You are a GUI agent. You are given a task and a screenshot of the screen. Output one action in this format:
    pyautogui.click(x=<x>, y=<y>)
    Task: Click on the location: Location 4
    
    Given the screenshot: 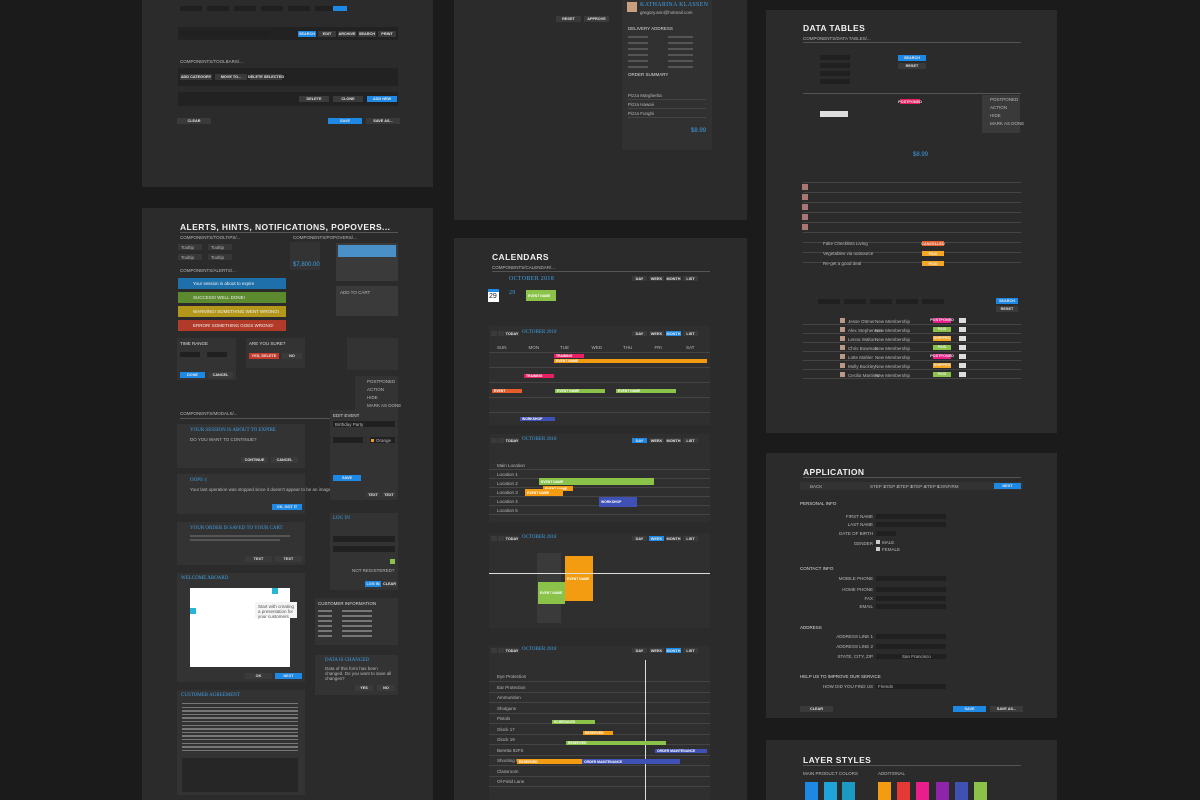 What is the action you would take?
    pyautogui.click(x=507, y=501)
    